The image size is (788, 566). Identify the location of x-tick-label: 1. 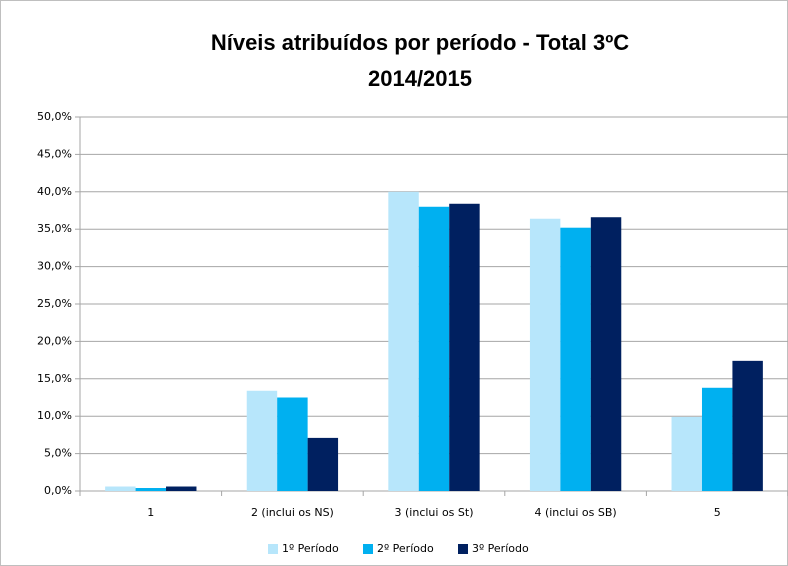
(150, 512).